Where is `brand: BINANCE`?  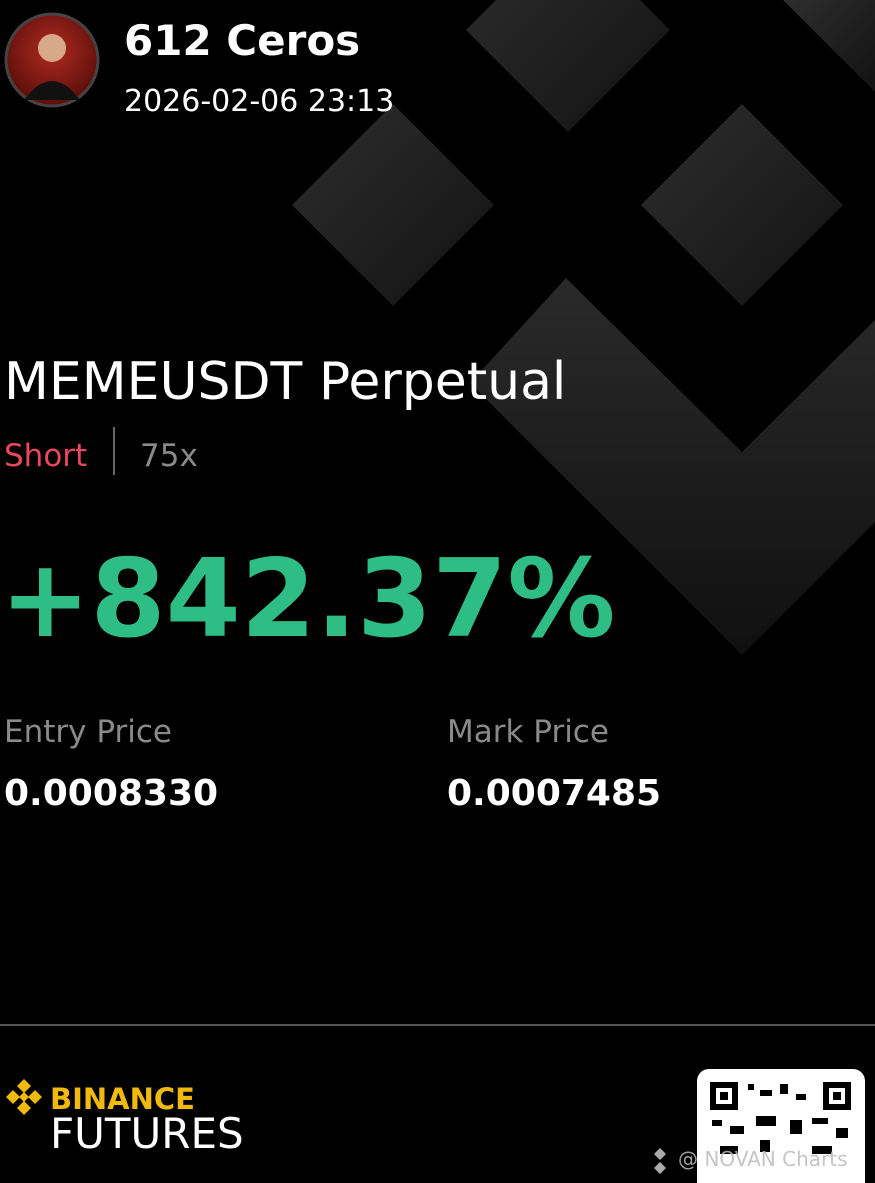 brand: BINANCE is located at coordinates (122, 1099).